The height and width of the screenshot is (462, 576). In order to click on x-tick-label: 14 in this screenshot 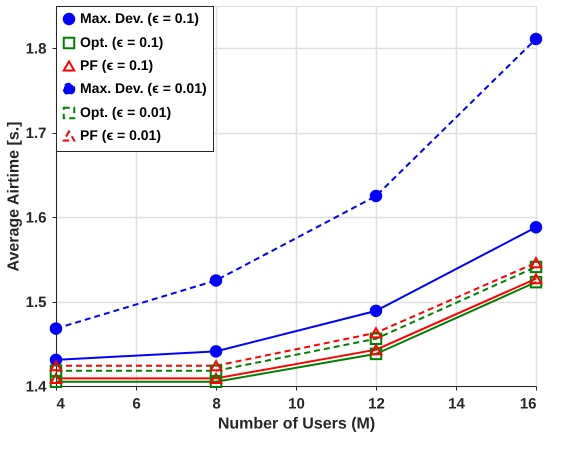, I will do `click(457, 404)`.